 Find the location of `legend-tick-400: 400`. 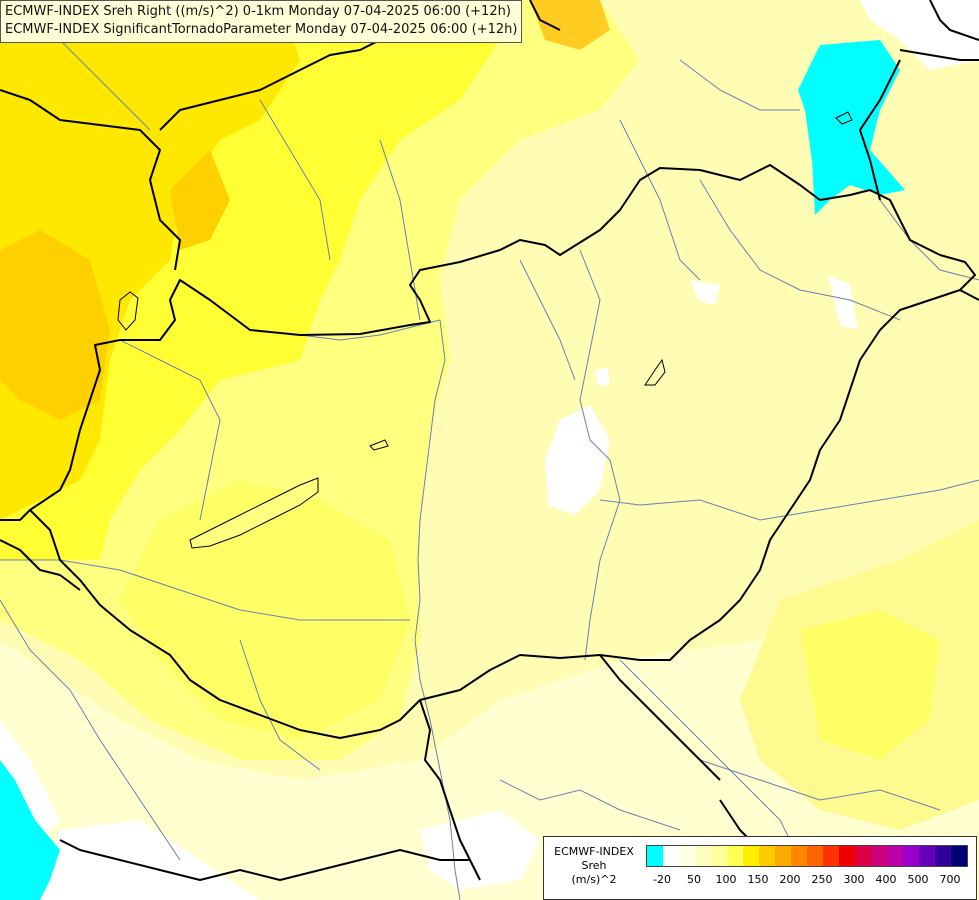

legend-tick-400: 400 is located at coordinates (886, 879).